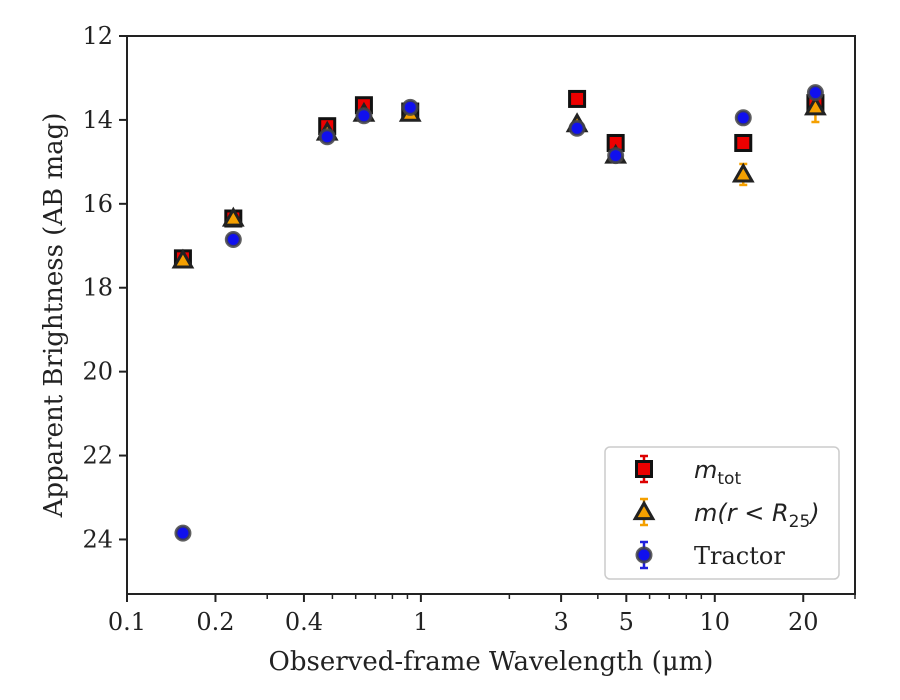 This screenshot has height=700, width=900. Describe the element at coordinates (304, 622) in the screenshot. I see `x-tick-label: 0.4` at that location.